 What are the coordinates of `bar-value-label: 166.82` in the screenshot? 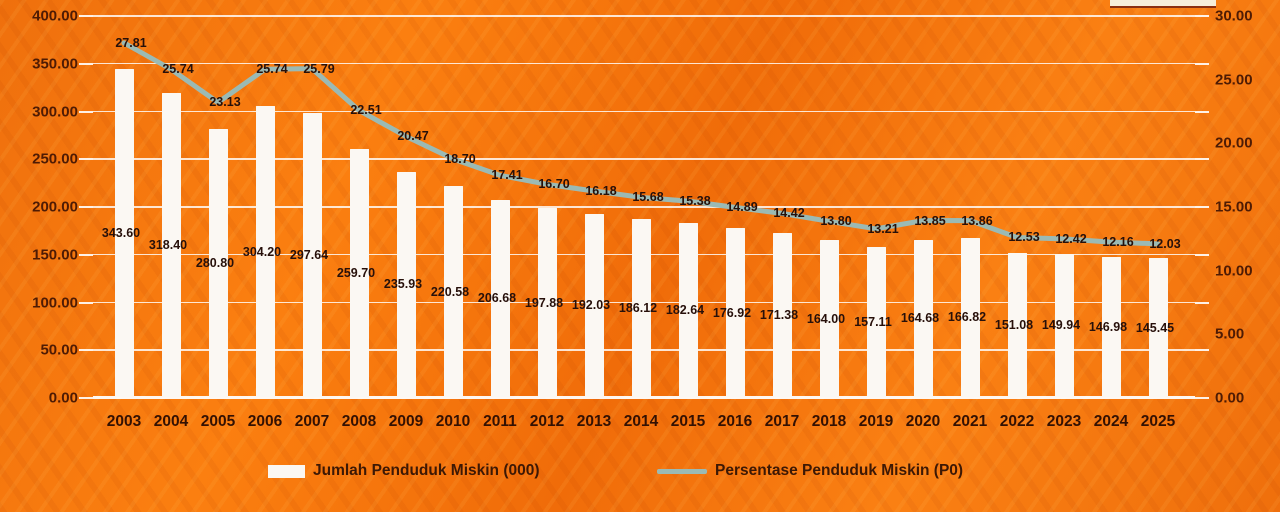 It's located at (967, 317).